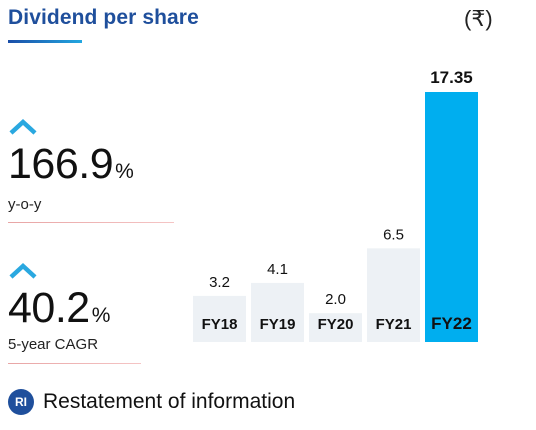 This screenshot has width=536, height=430. What do you see at coordinates (220, 324) in the screenshot?
I see `category-label: FY18` at bounding box center [220, 324].